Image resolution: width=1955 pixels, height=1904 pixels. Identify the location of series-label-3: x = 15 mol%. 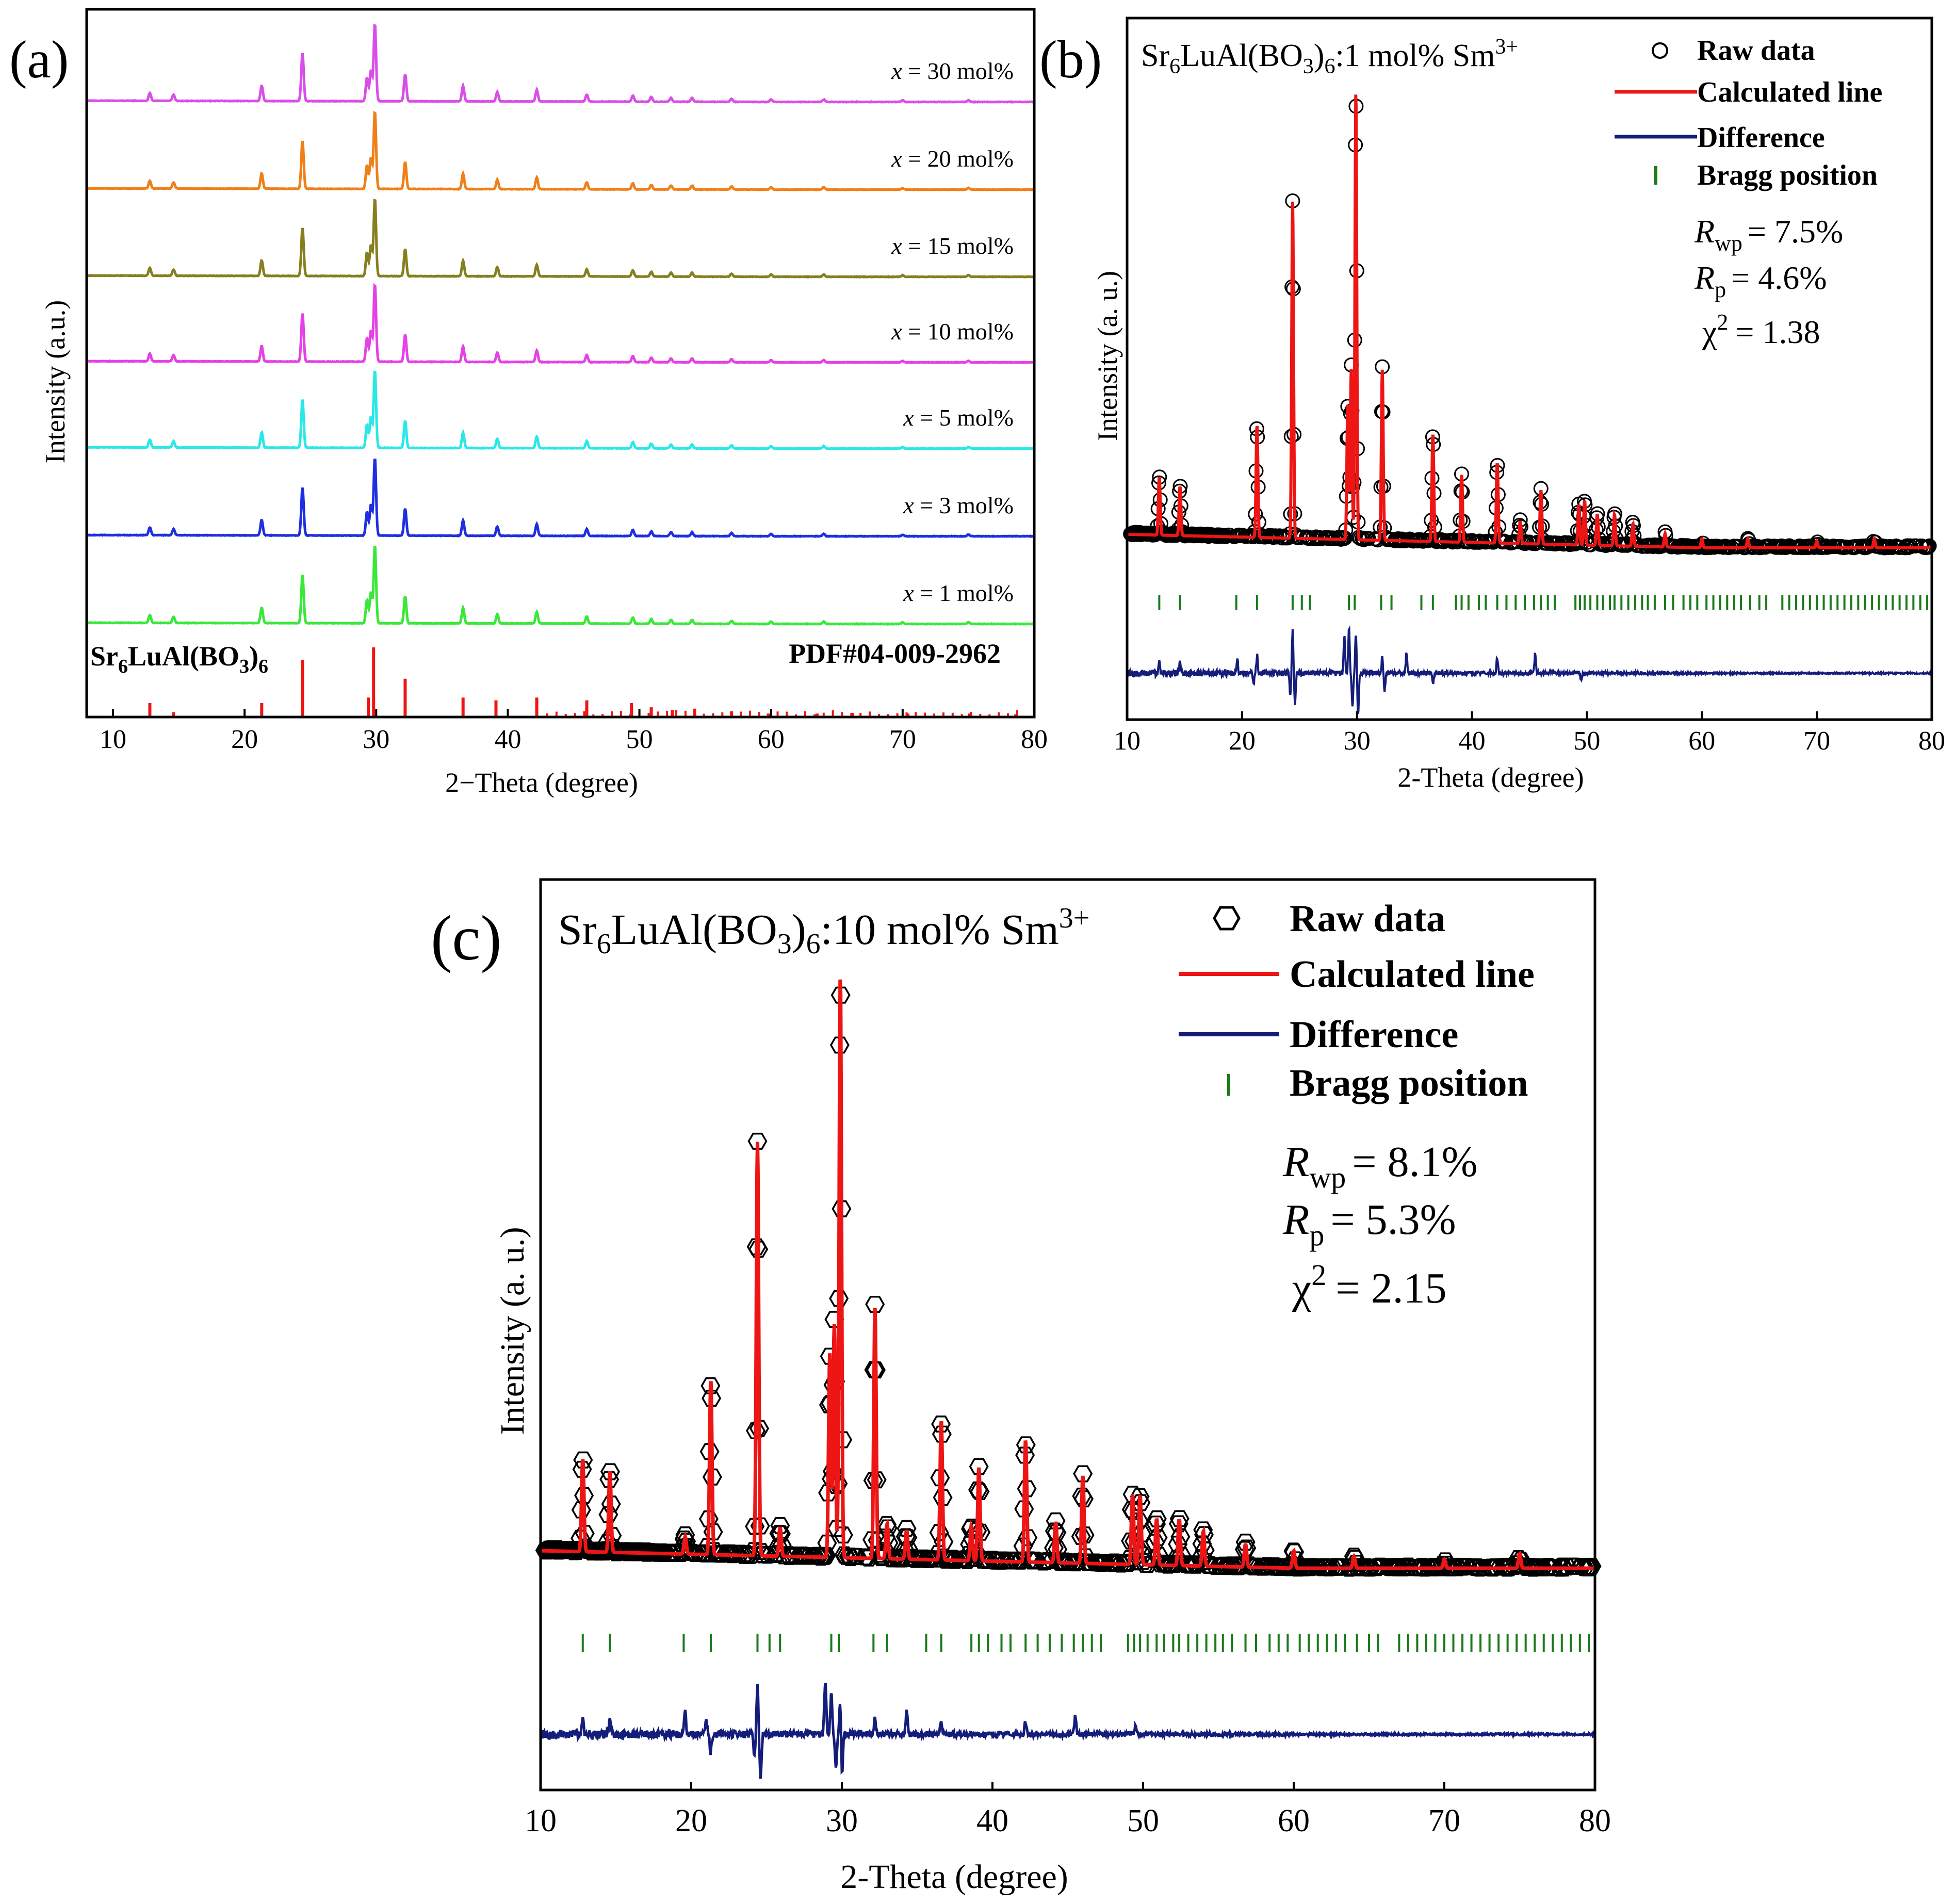
(953, 246).